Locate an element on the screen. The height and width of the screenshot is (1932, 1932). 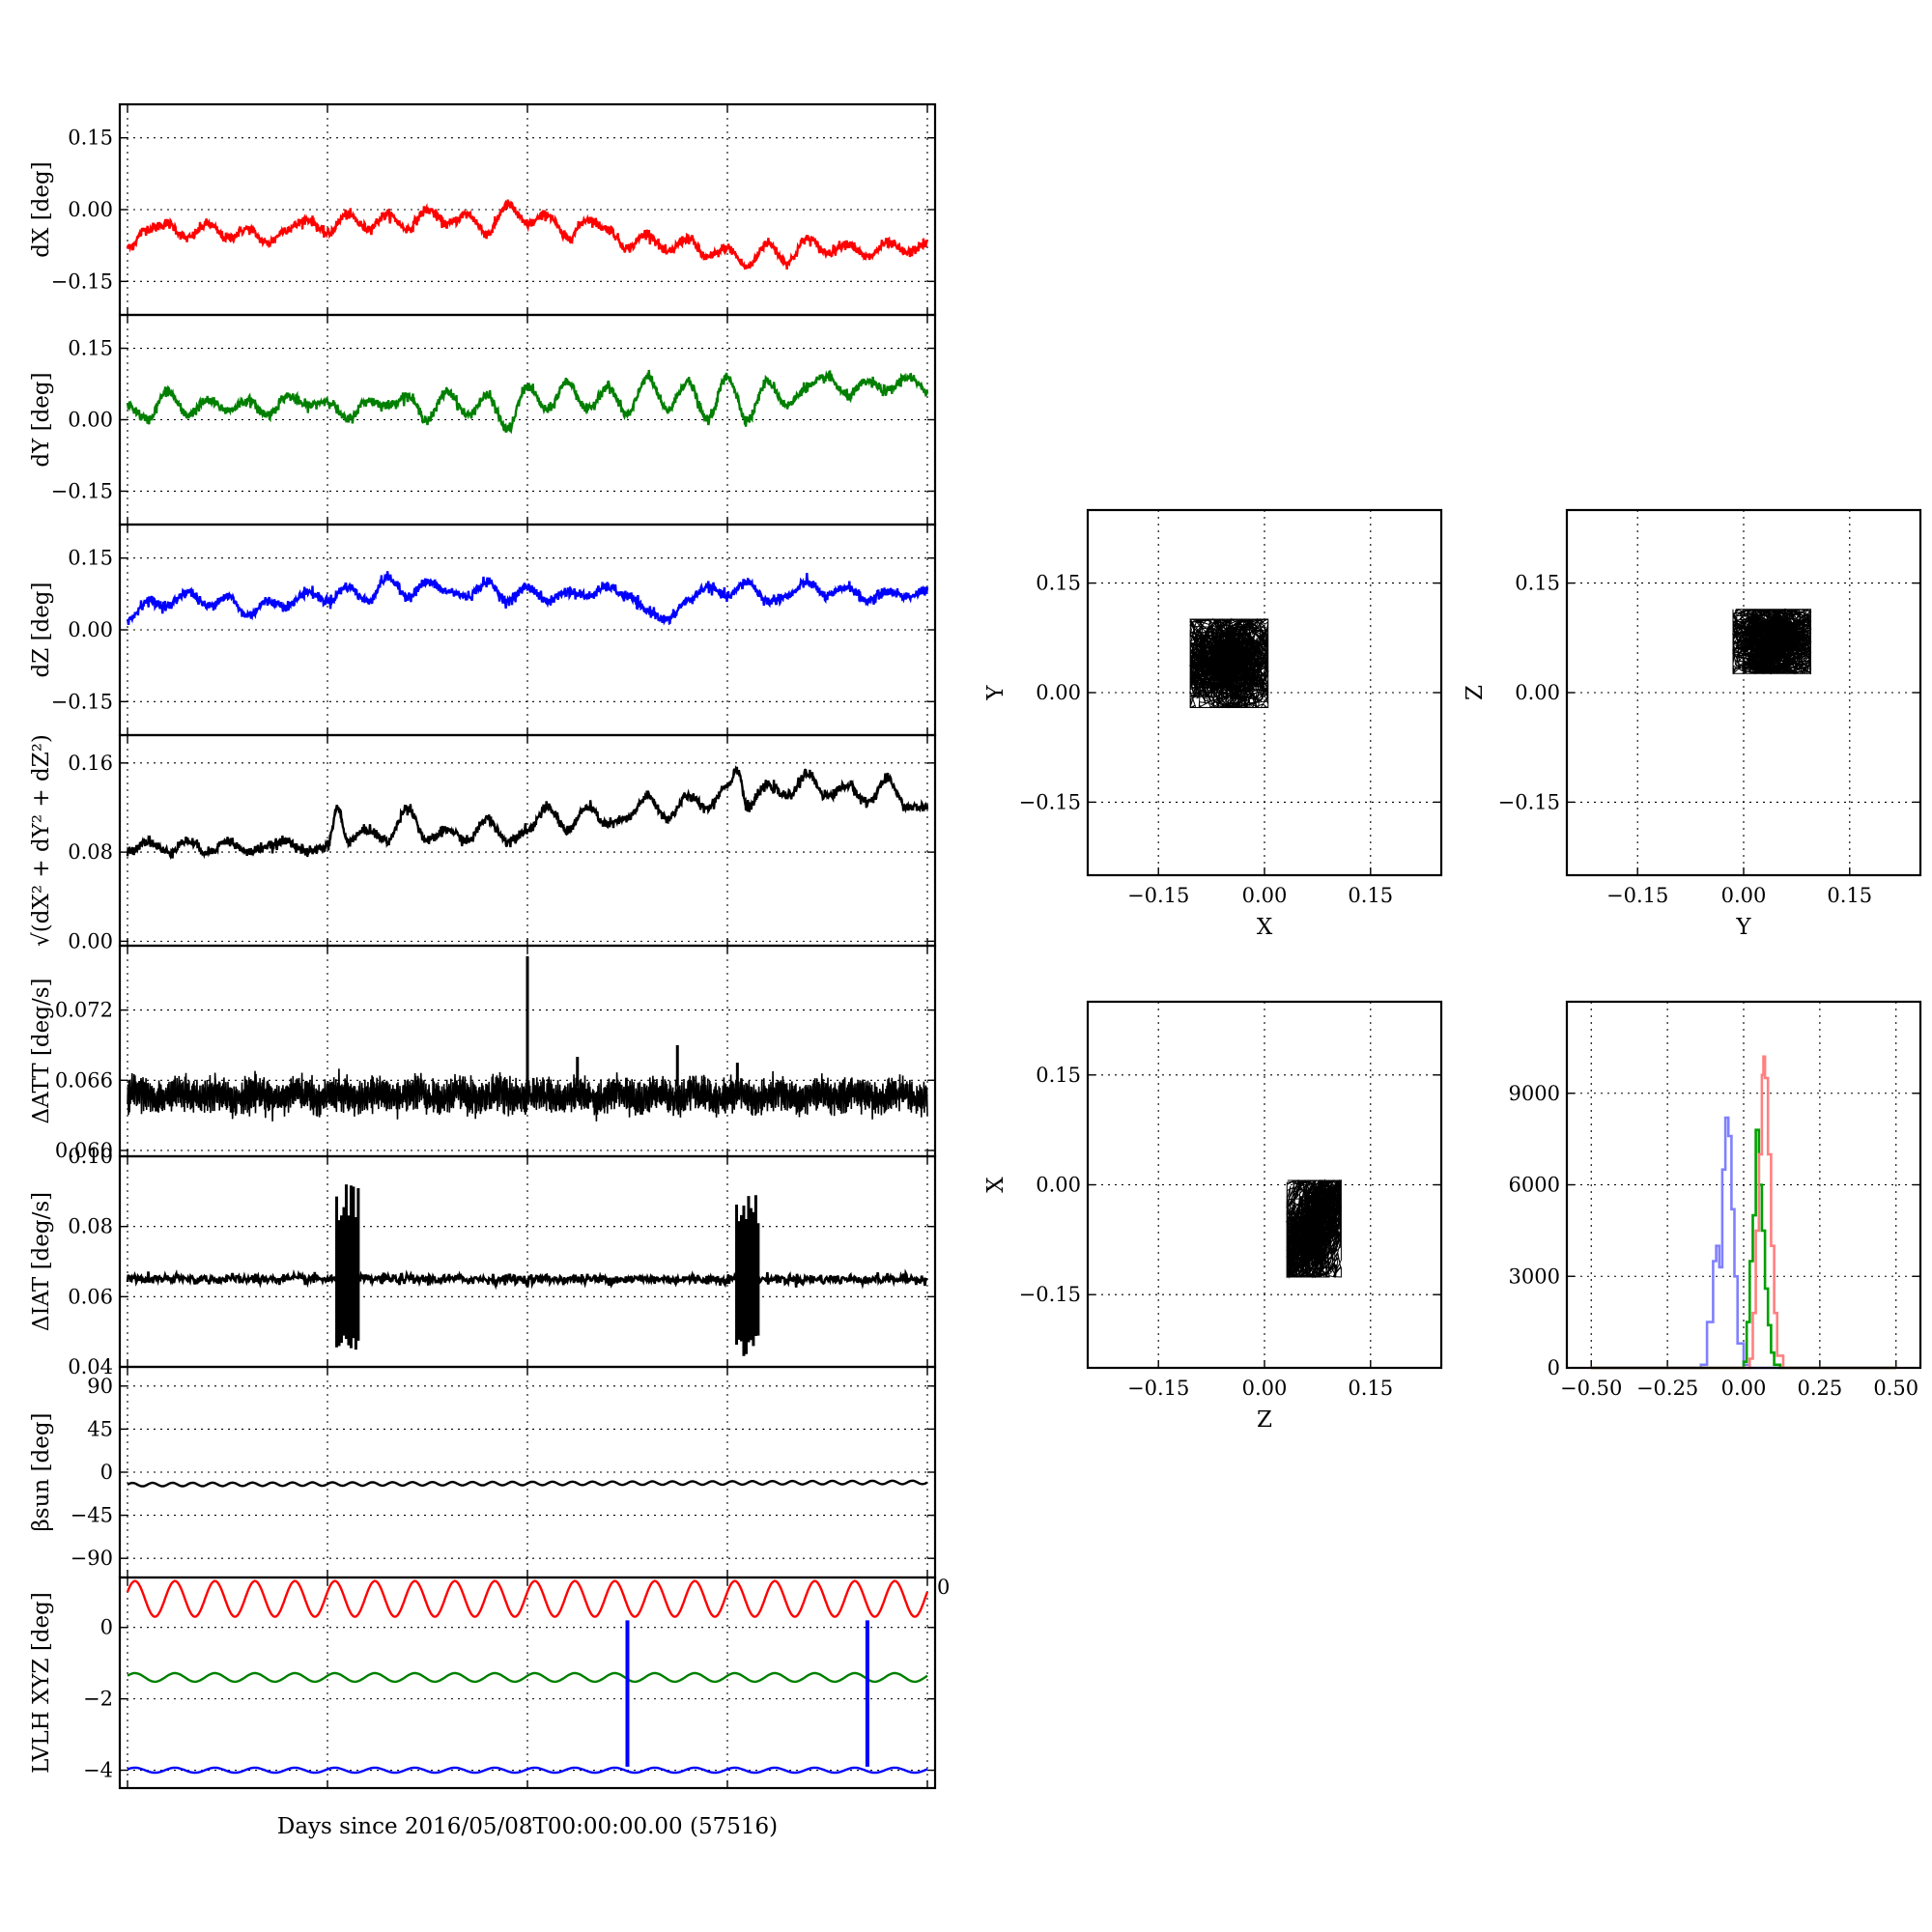
zx-frame is located at coordinates (1264, 1185).